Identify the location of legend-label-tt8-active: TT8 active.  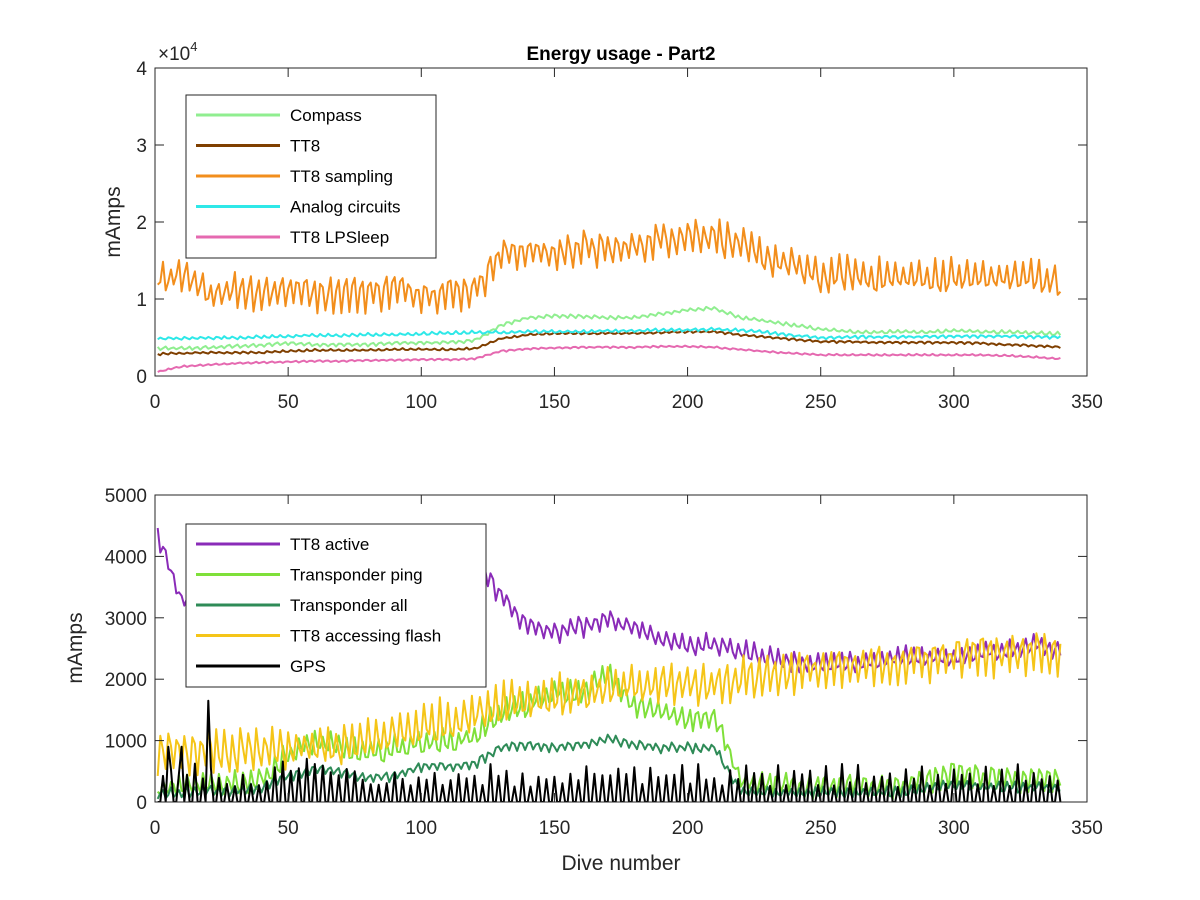
(329, 544).